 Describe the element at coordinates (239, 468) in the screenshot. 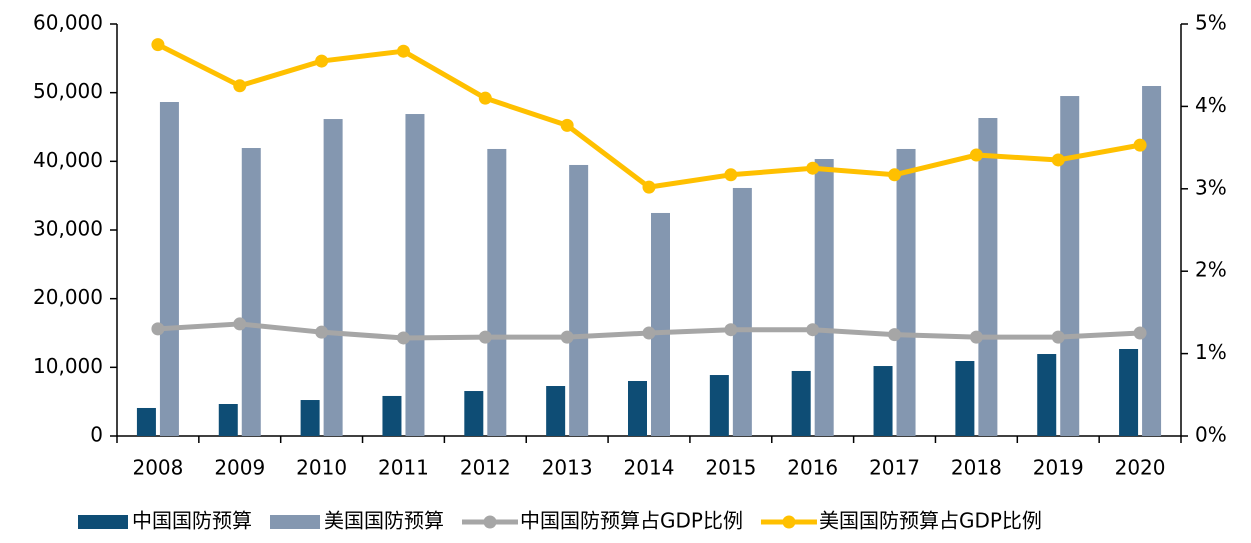

I see `x-tick-label: 2009` at that location.